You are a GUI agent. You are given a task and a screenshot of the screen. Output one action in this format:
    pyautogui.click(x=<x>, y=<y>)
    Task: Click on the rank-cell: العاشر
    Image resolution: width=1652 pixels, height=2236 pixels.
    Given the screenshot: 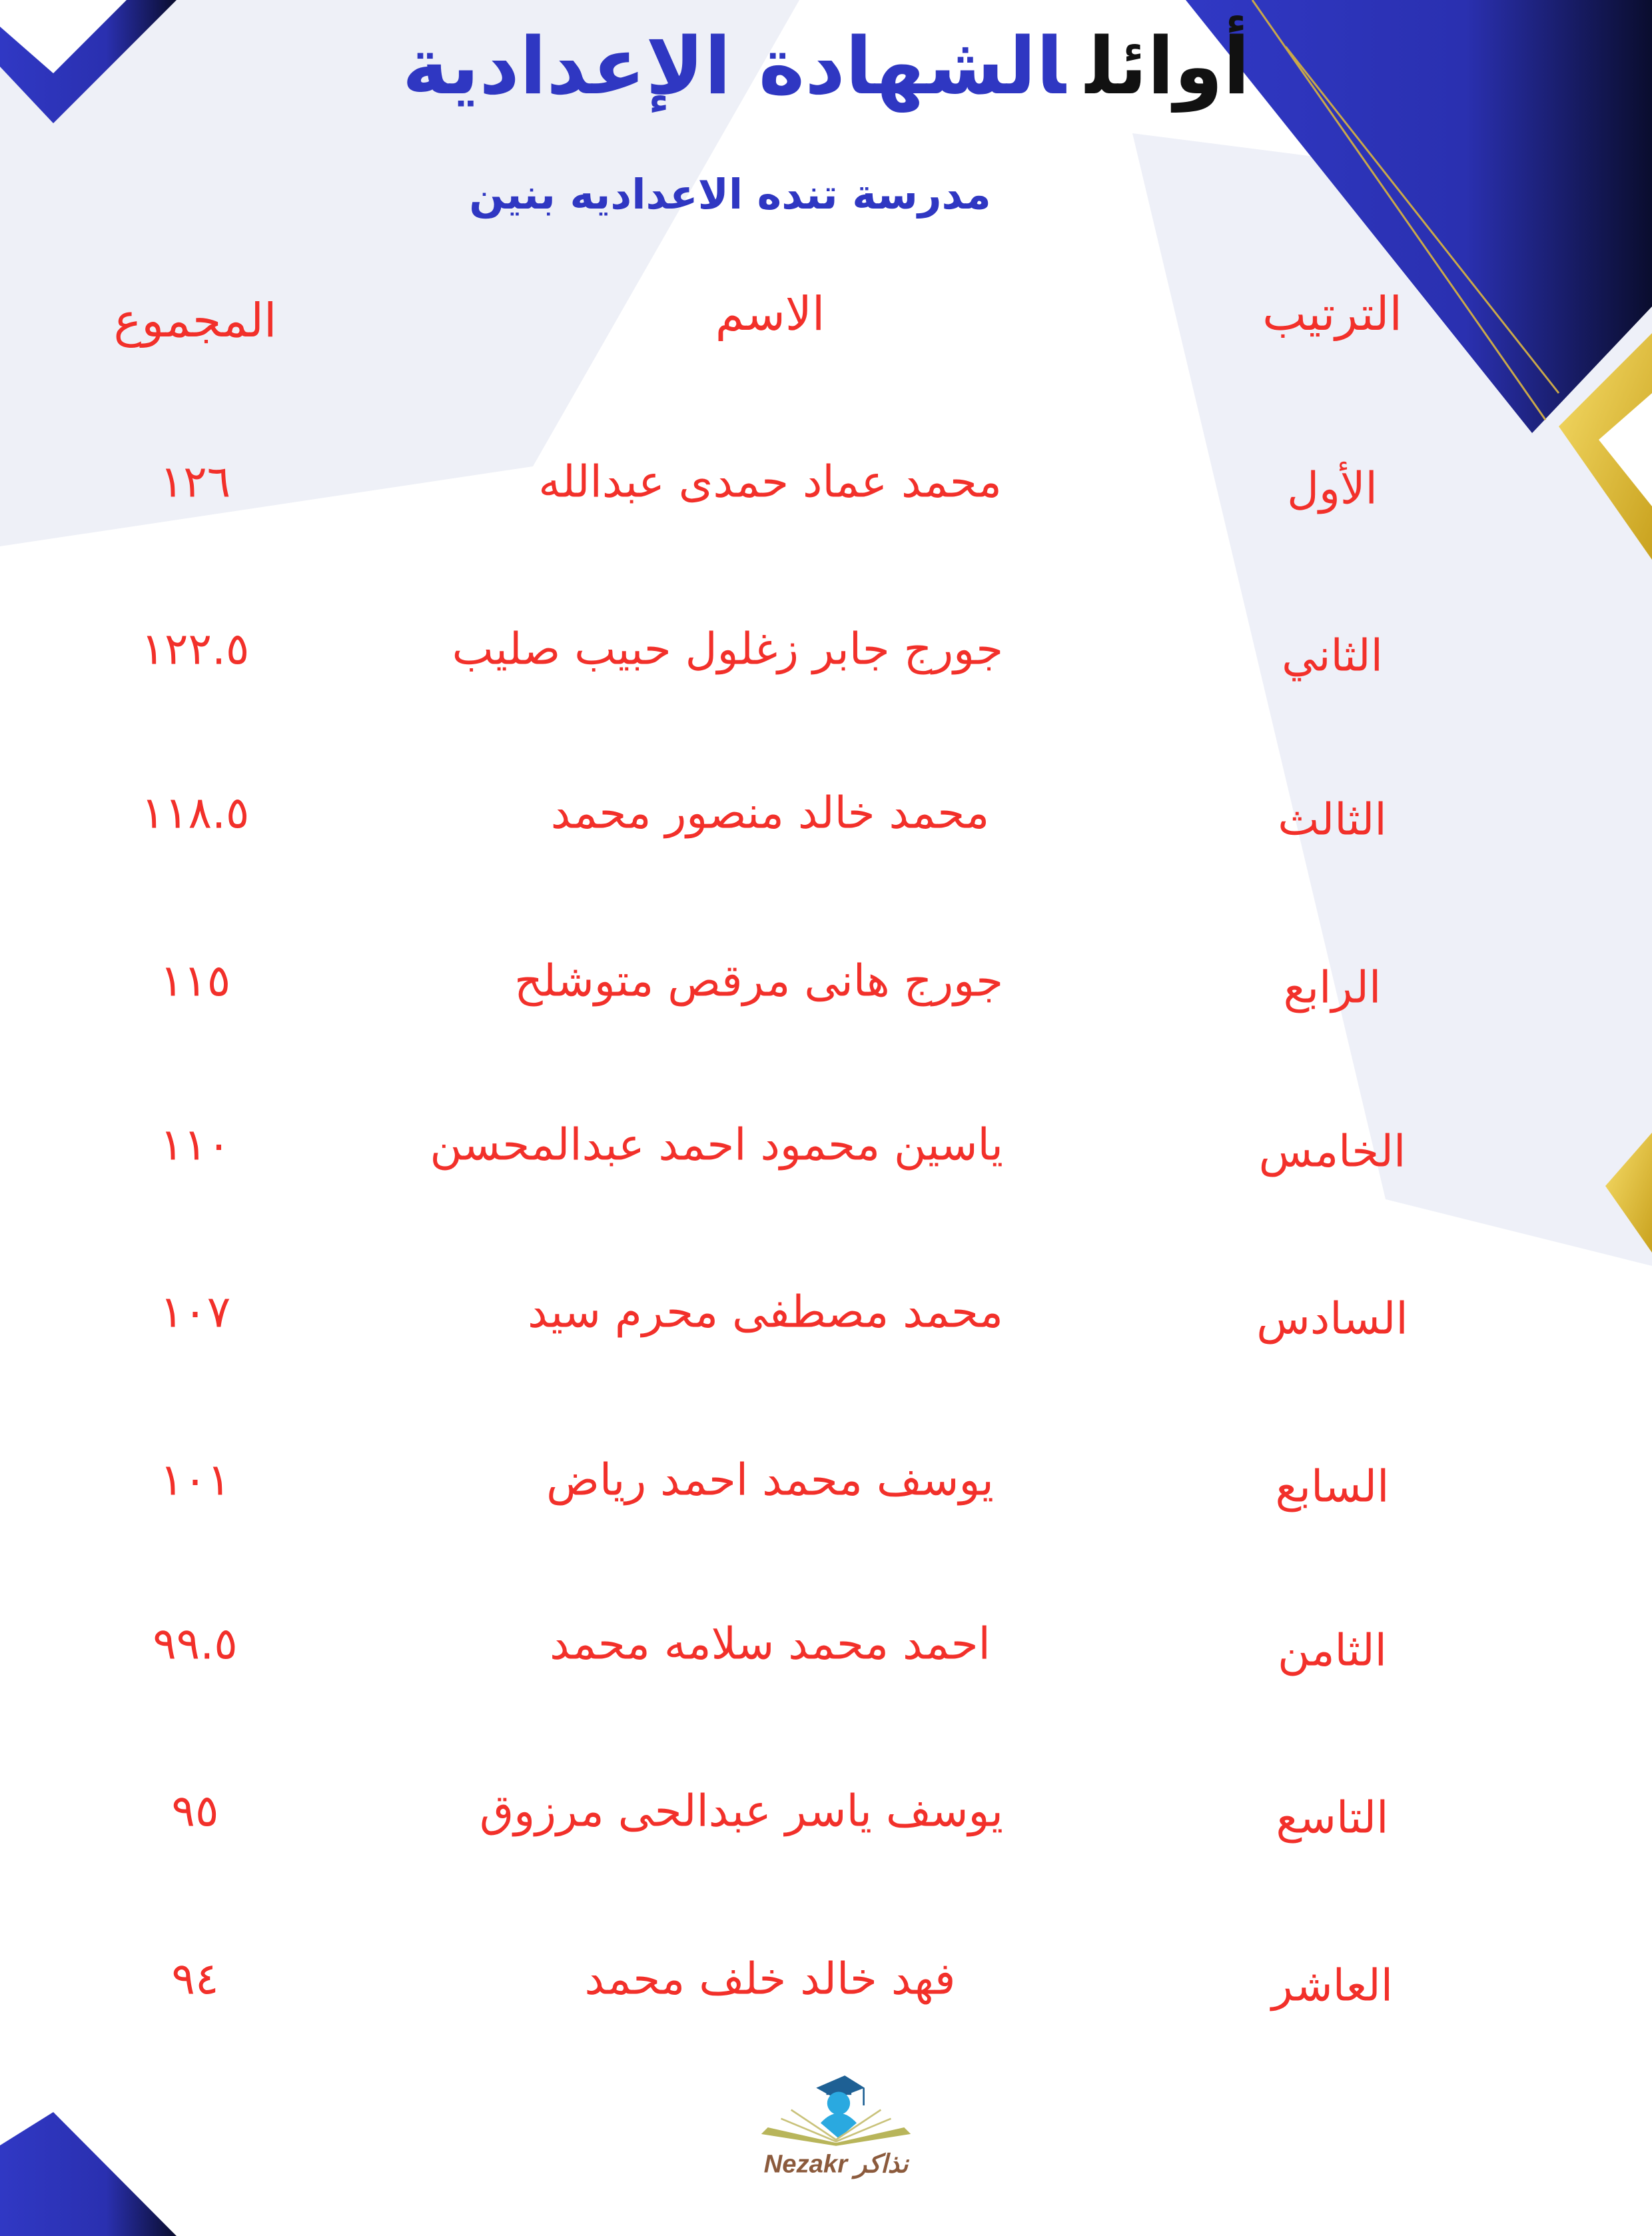 What is the action you would take?
    pyautogui.click(x=1332, y=1985)
    